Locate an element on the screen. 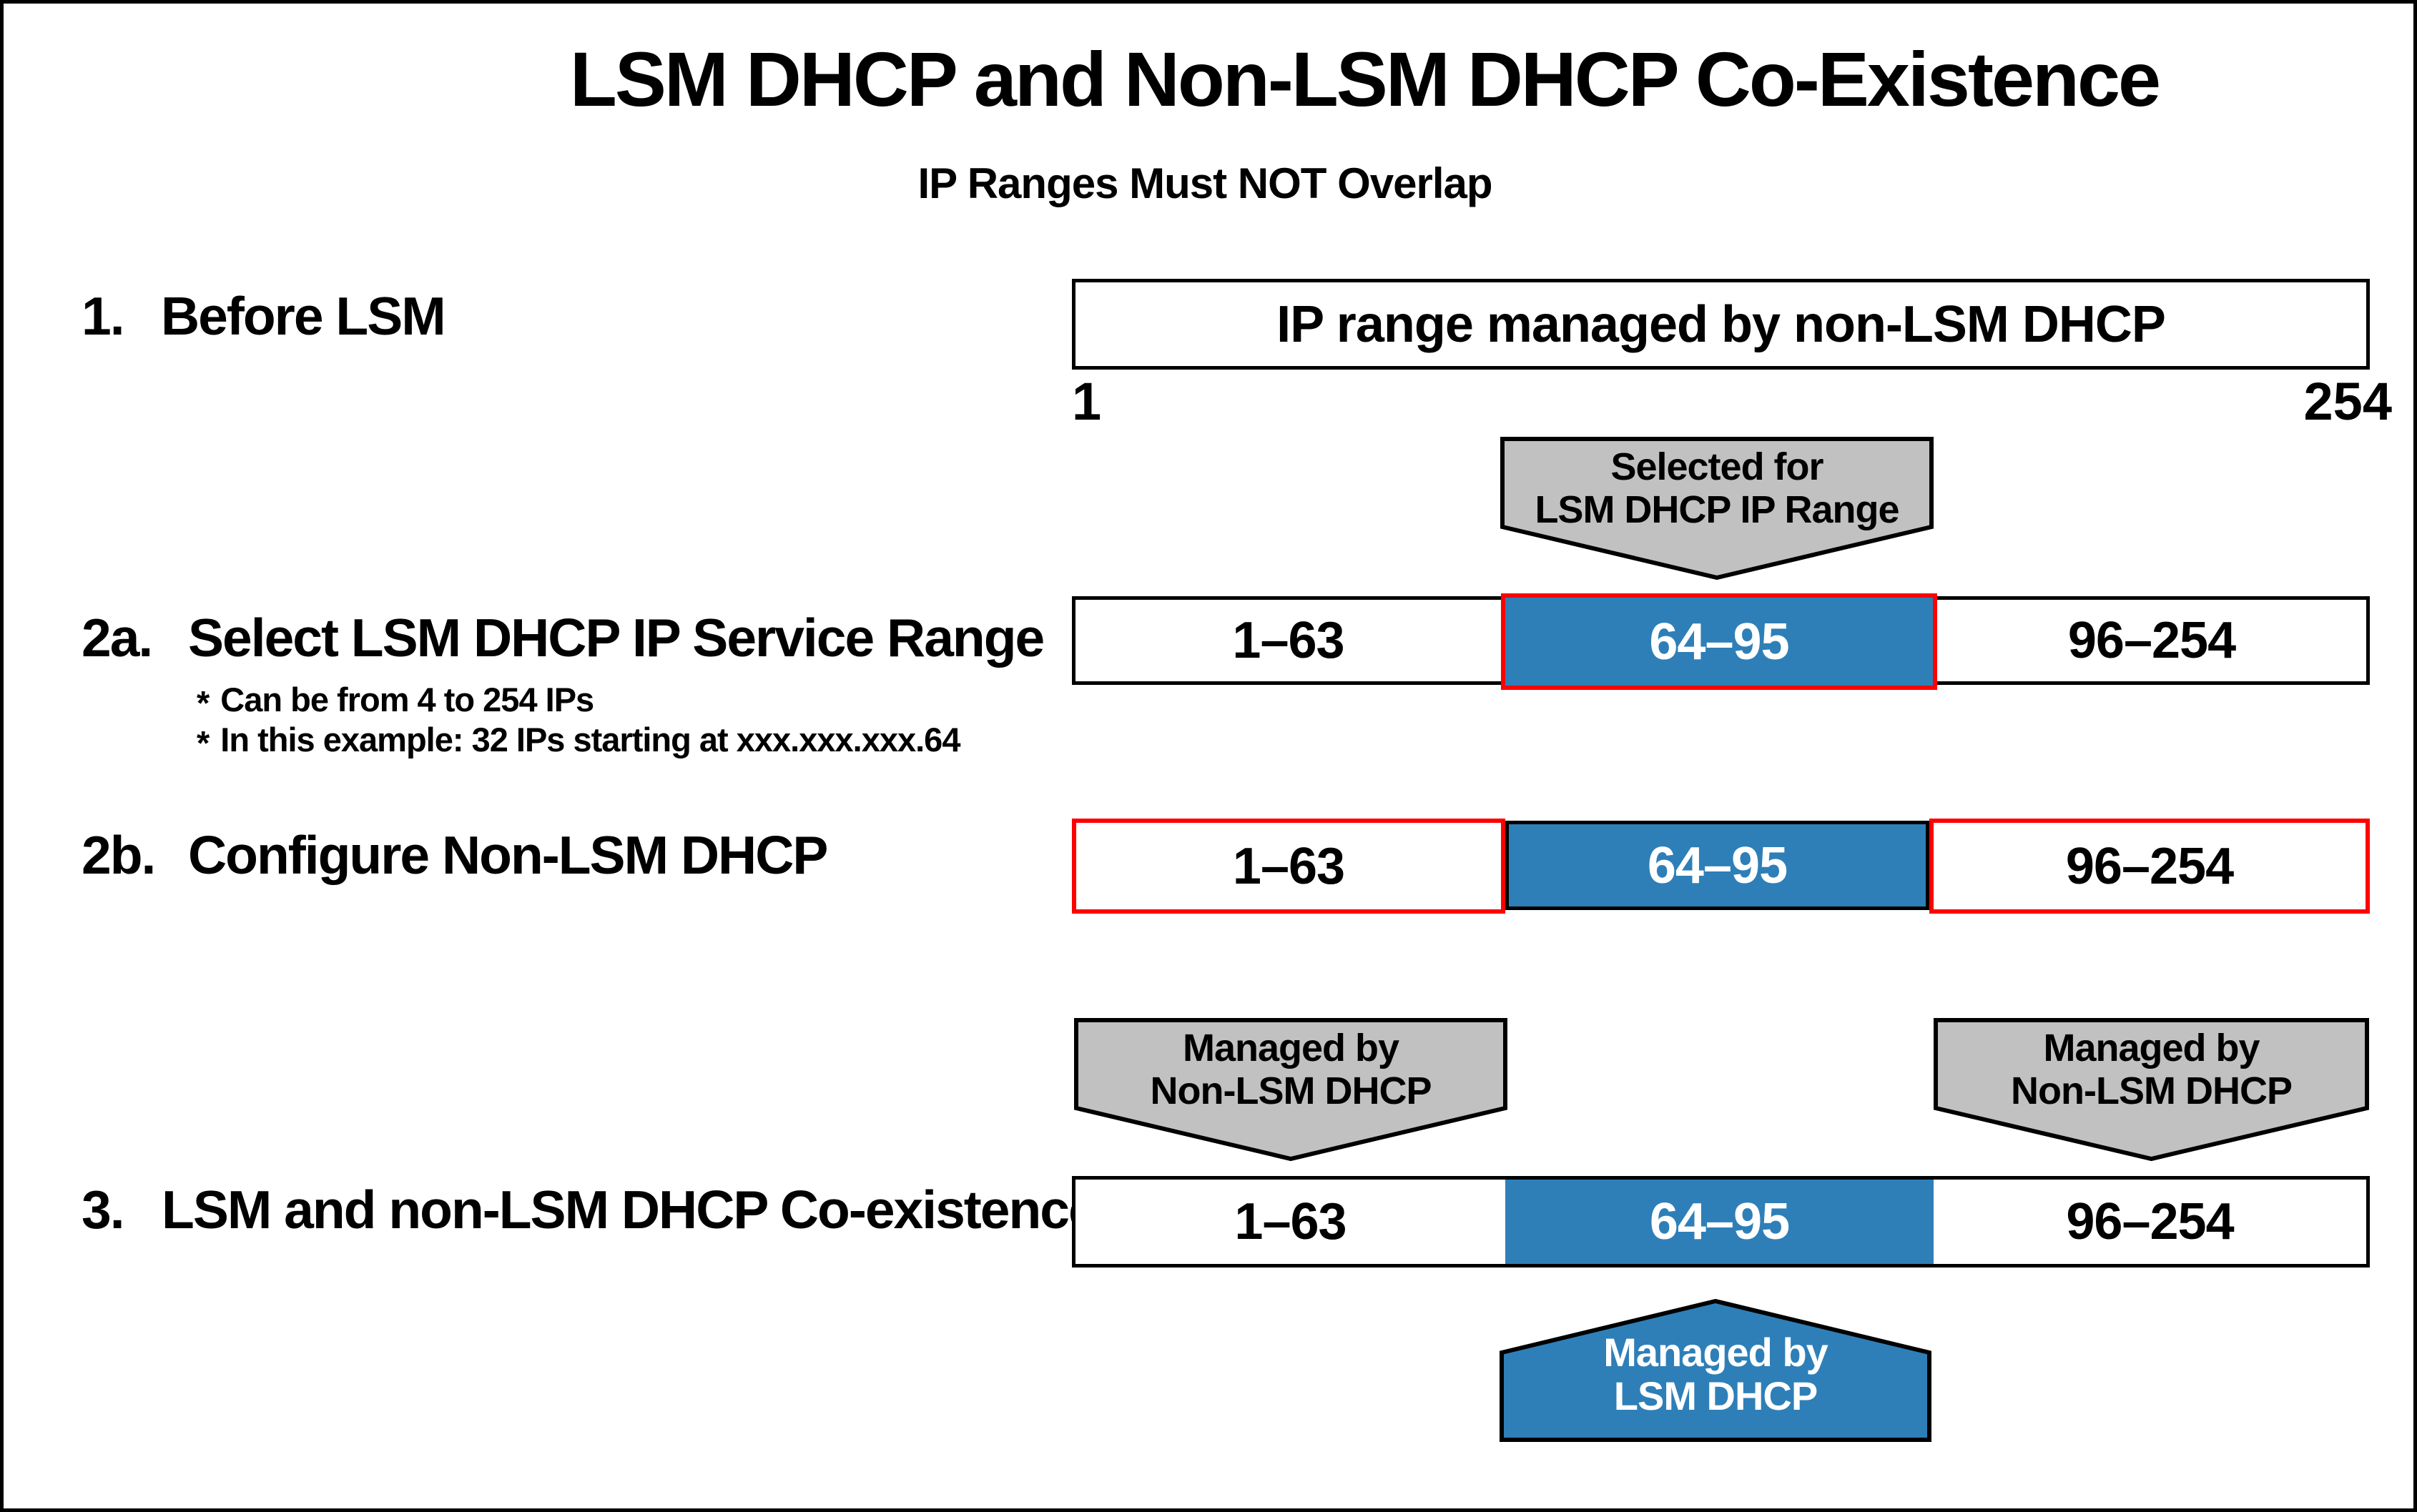 The height and width of the screenshot is (1512, 2417). managed-by-nonlsm-right-callout: Managed by Non-LSM DHCP is located at coordinates (2151, 1090).